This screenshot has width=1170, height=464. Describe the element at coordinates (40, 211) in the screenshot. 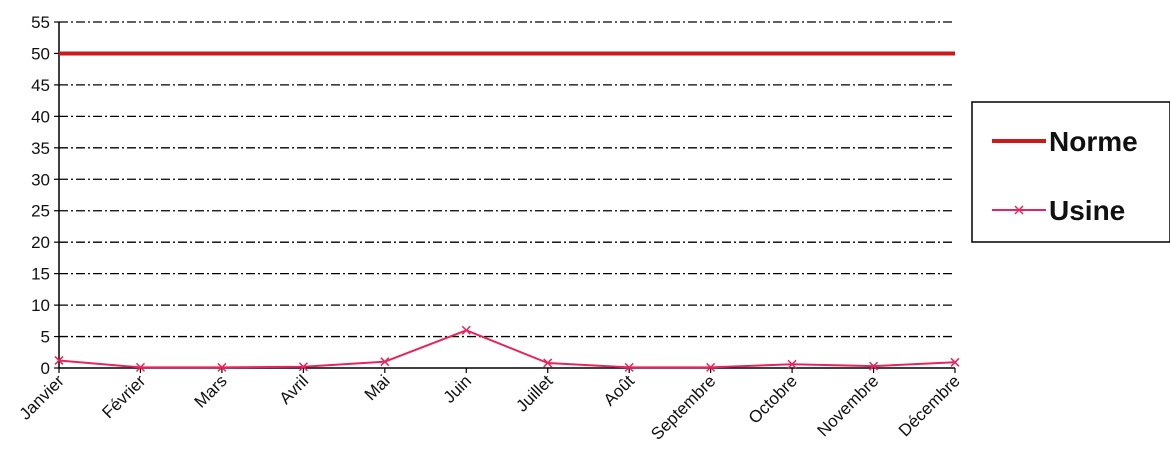

I see `y-tick-label: 25` at that location.